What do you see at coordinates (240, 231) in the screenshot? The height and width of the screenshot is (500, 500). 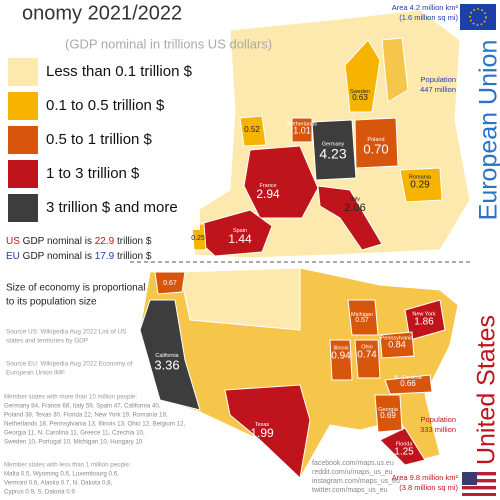 I see `region-name: Spain` at bounding box center [240, 231].